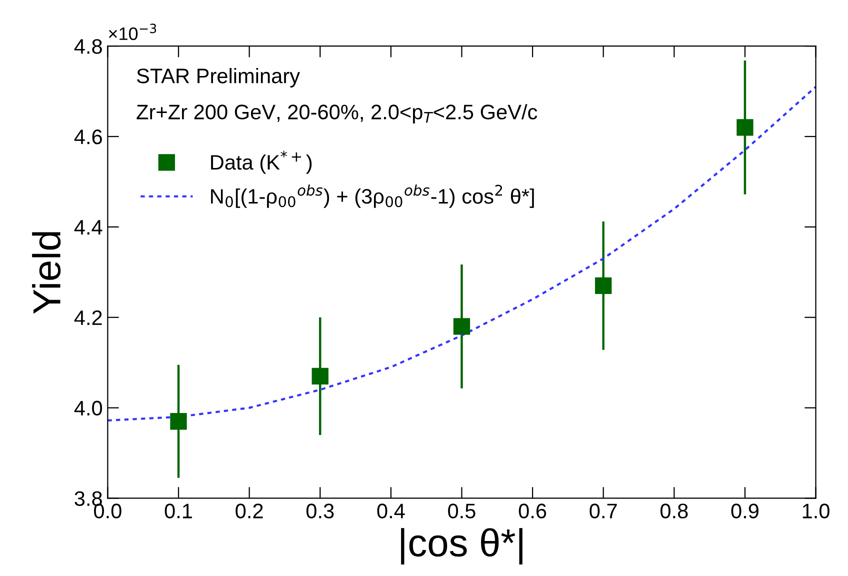 Image resolution: width=848 pixels, height=576 pixels. What do you see at coordinates (391, 511) in the screenshot?
I see `x-tick-label: 0.4` at bounding box center [391, 511].